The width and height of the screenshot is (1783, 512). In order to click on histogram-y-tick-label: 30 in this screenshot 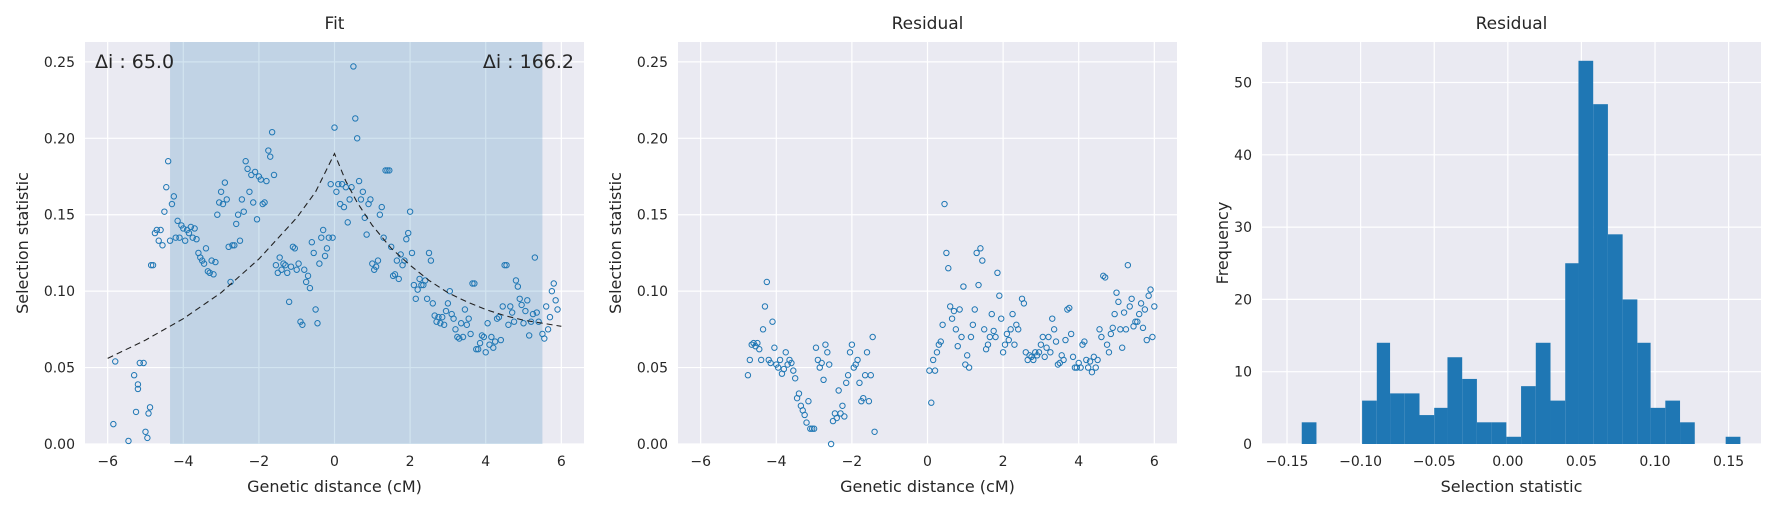, I will do `click(1243, 228)`.